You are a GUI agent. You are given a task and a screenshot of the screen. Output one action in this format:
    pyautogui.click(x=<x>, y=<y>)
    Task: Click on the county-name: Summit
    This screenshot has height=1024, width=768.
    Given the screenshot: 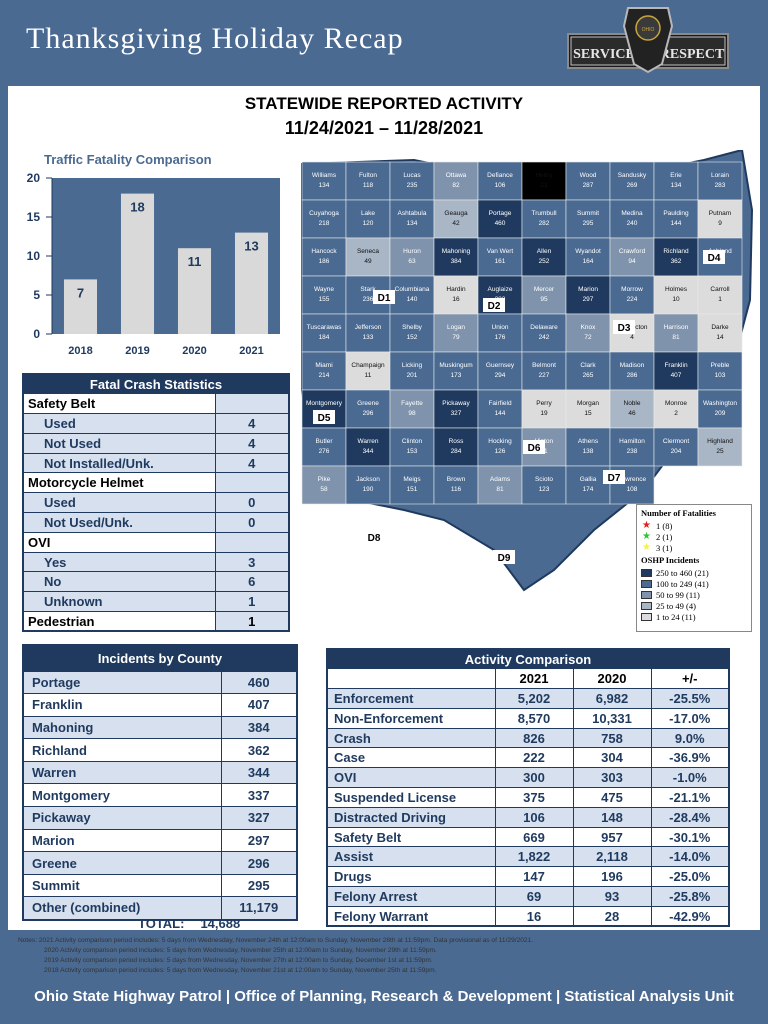 What is the action you would take?
    pyautogui.click(x=122, y=885)
    